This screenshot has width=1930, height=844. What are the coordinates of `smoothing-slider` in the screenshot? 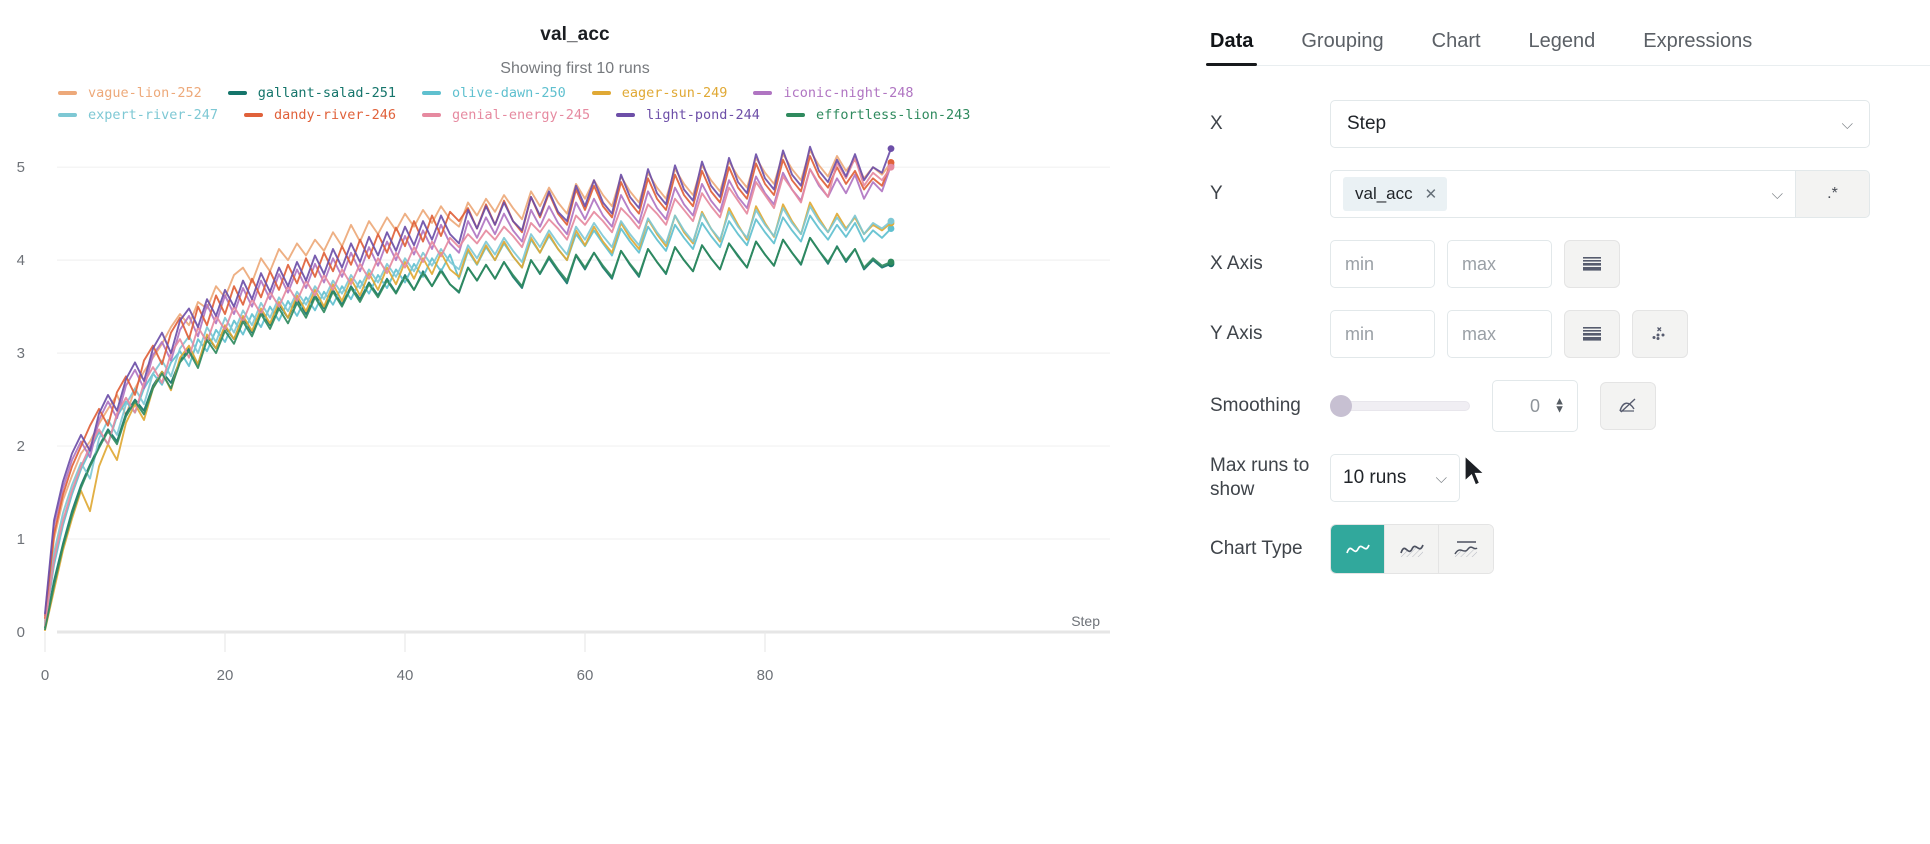 It's located at (1400, 406).